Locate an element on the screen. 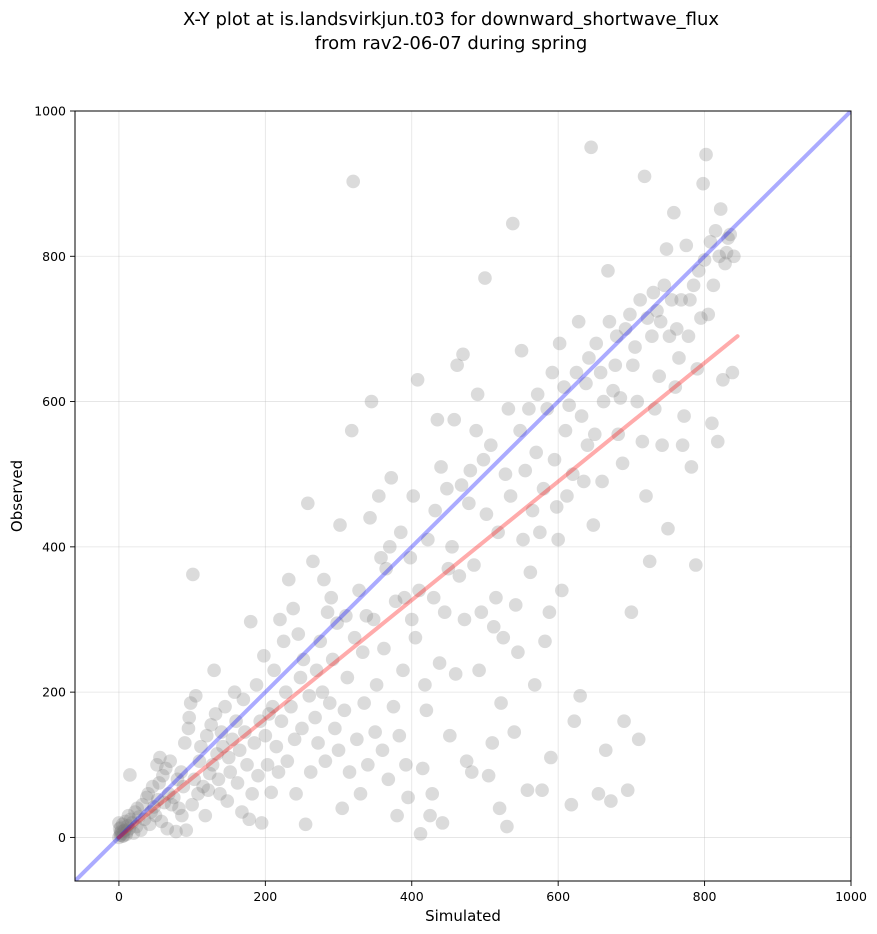 The height and width of the screenshot is (934, 877). x-tick-label: 600 is located at coordinates (558, 896).